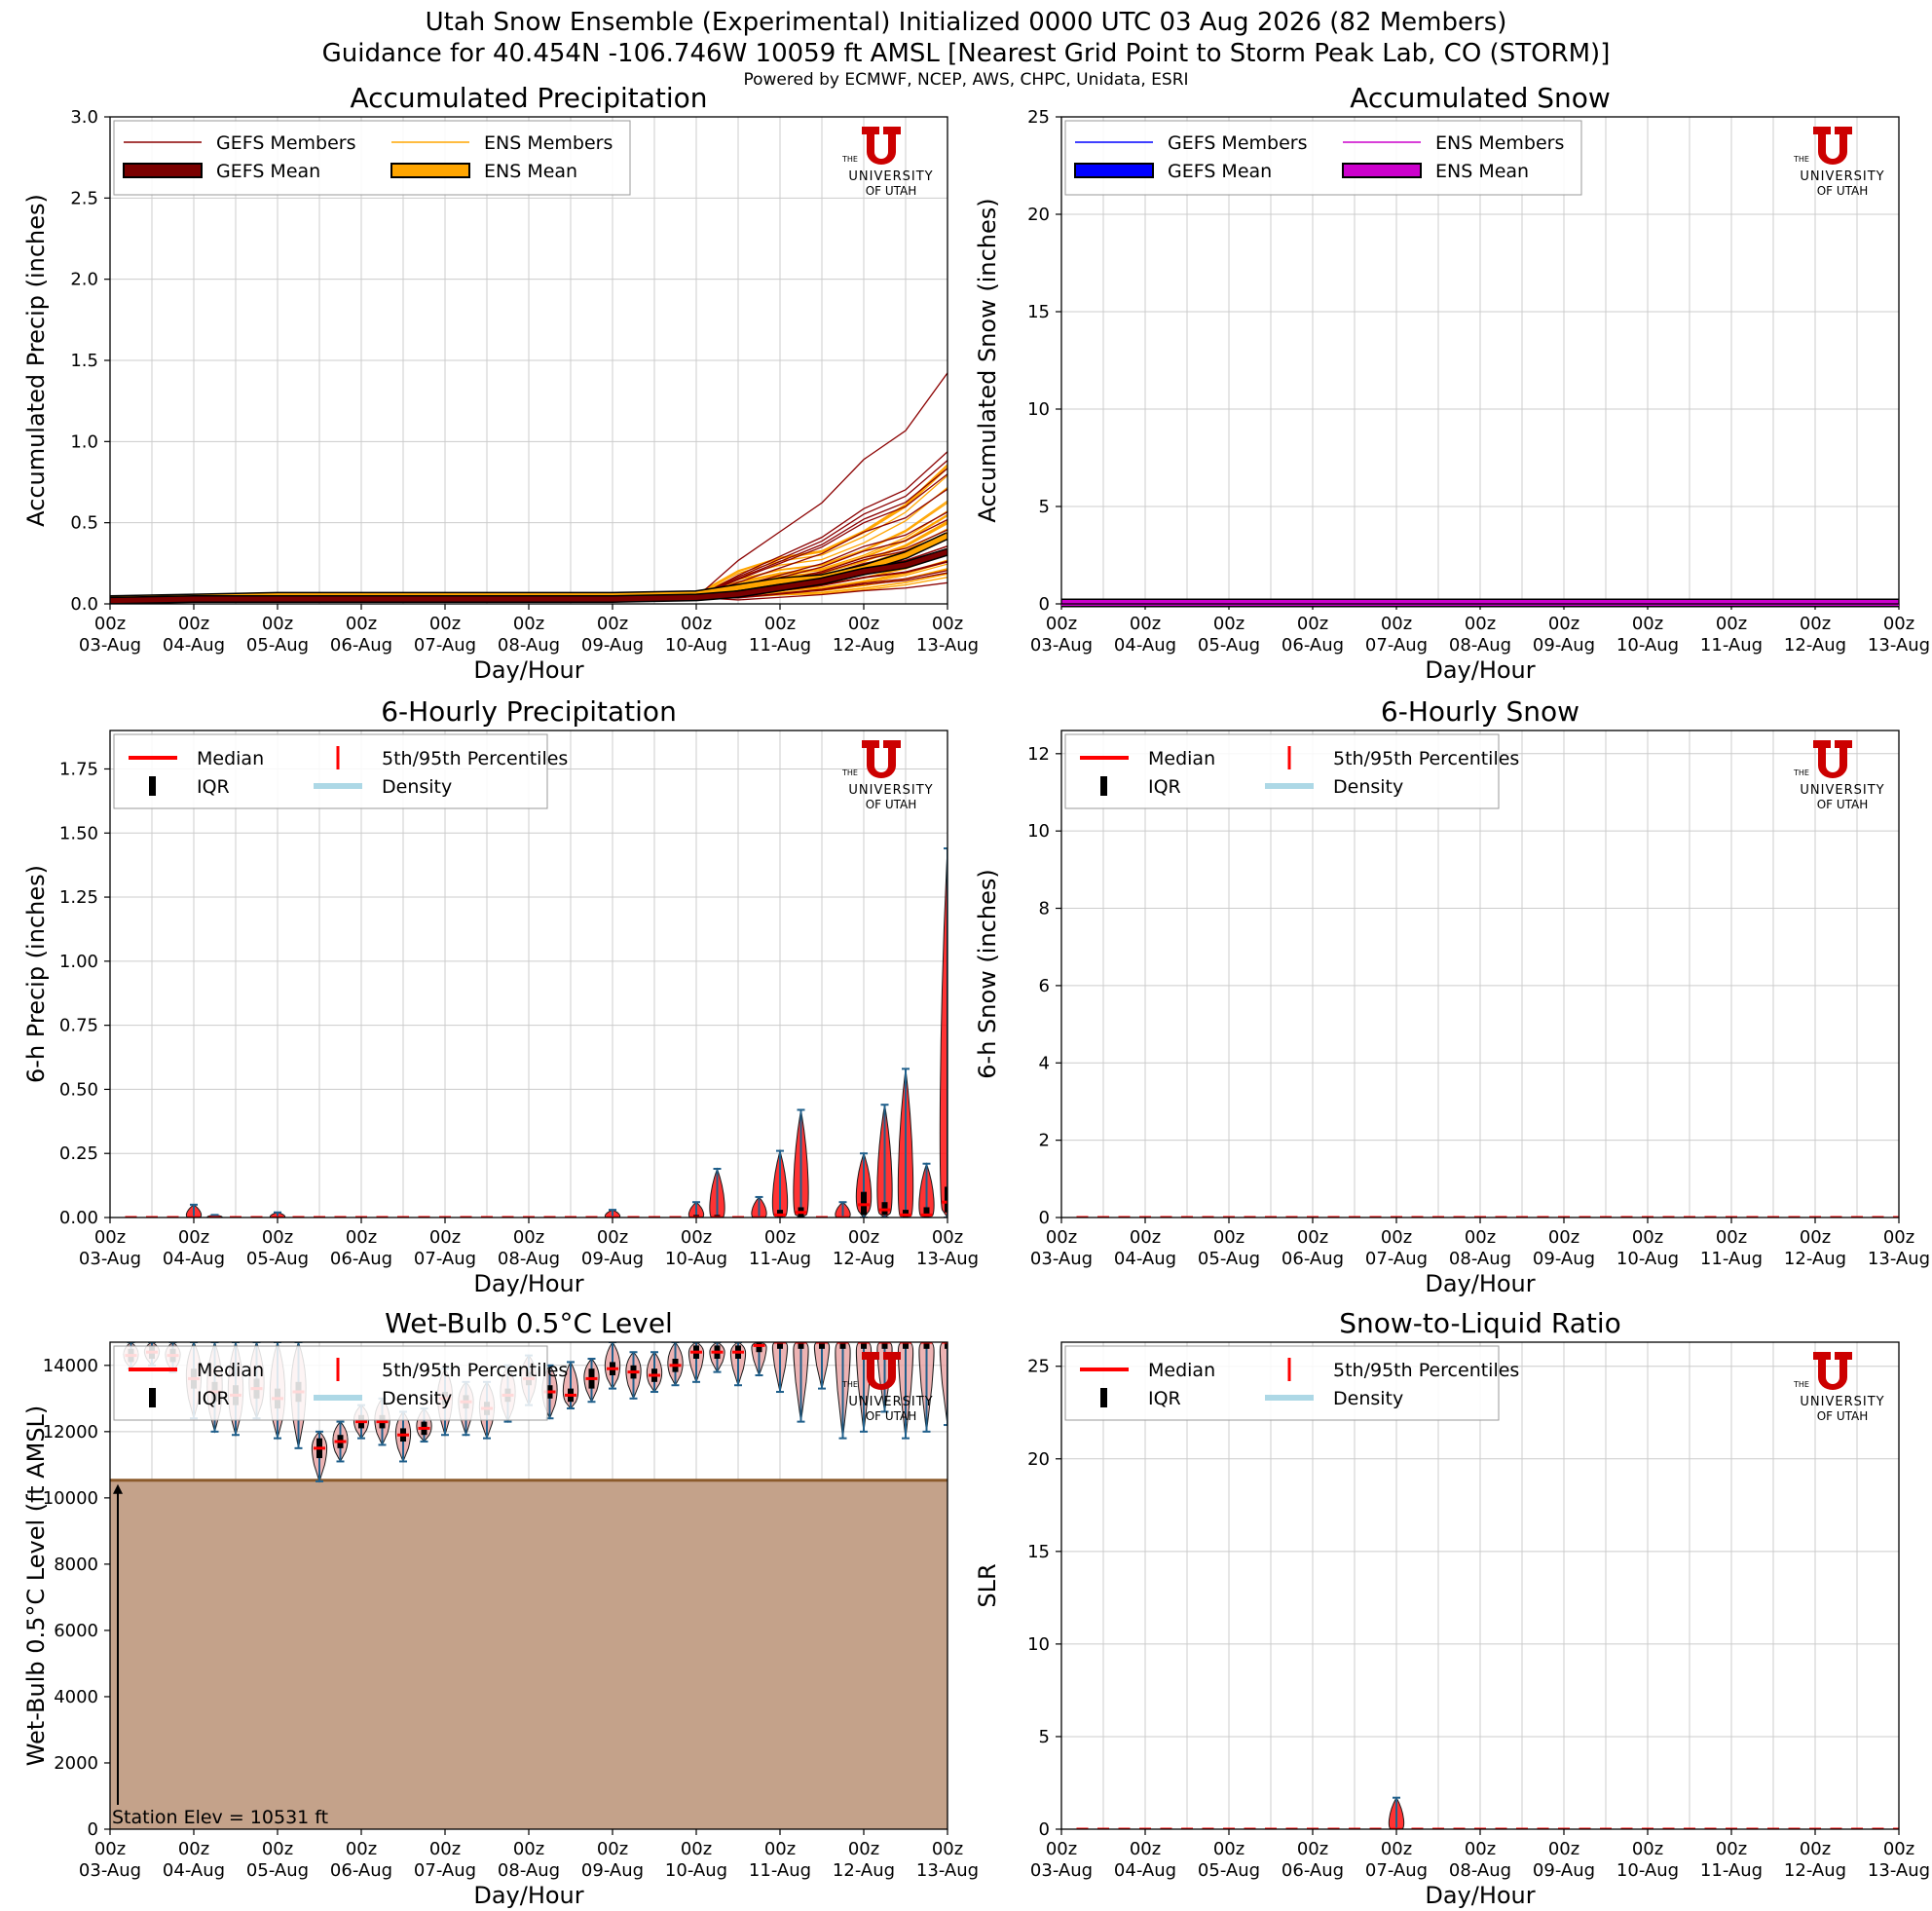 The height and width of the screenshot is (1911, 1932). What do you see at coordinates (152, 786) in the screenshot?
I see `legend-iqr-swatch` at bounding box center [152, 786].